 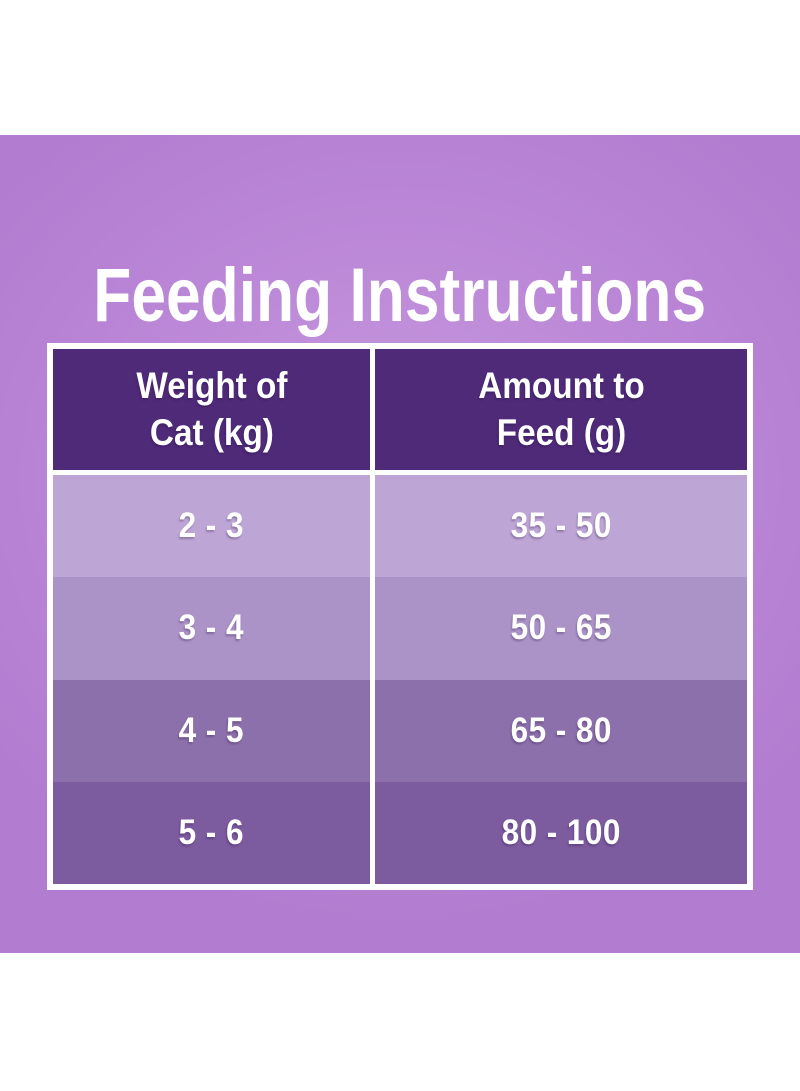 I want to click on weight-value: 5 - 6, so click(x=211, y=832).